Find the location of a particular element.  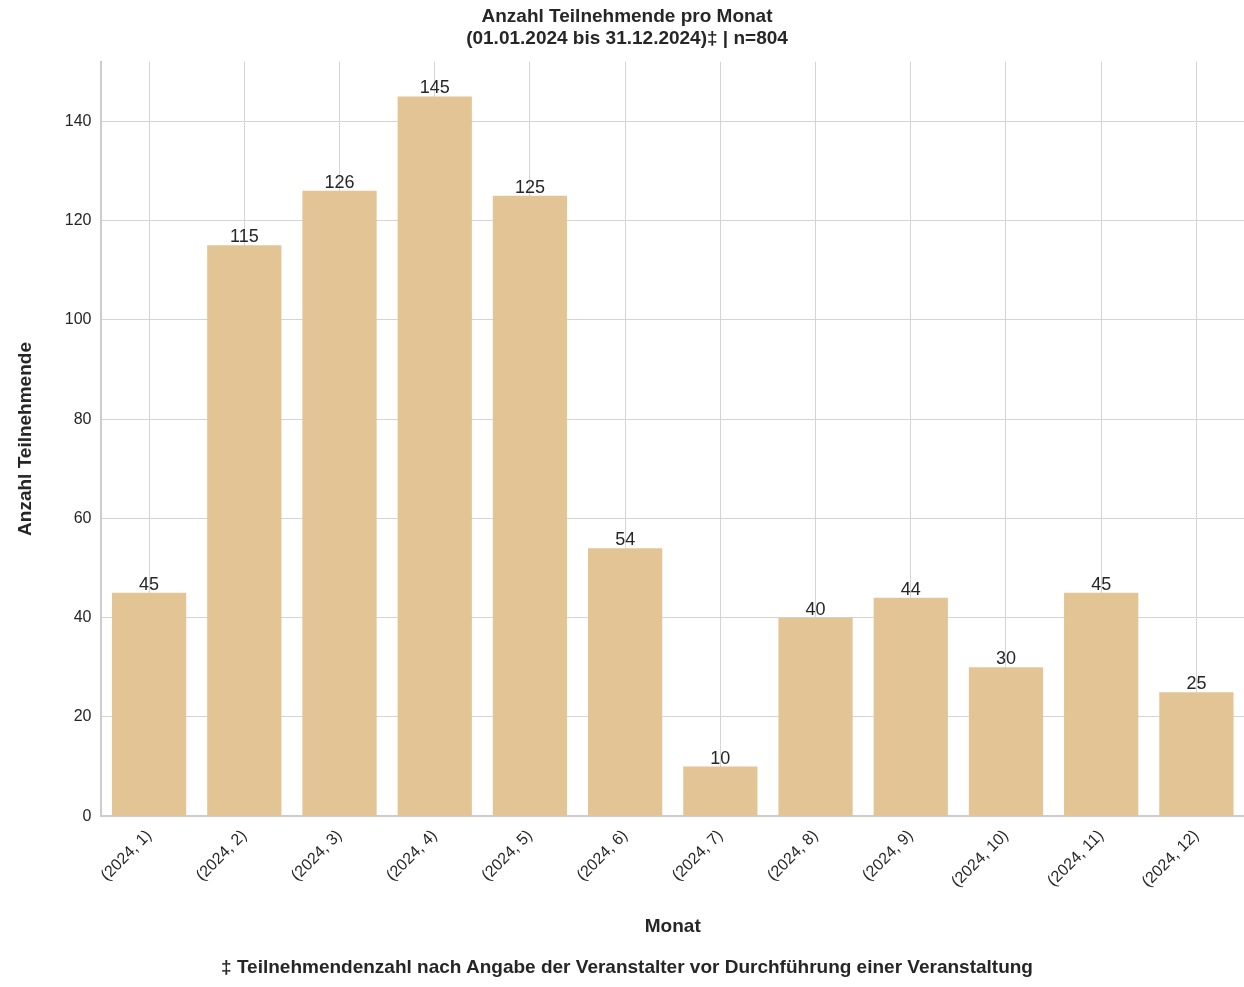

y-tick-label: 120 is located at coordinates (78, 219).